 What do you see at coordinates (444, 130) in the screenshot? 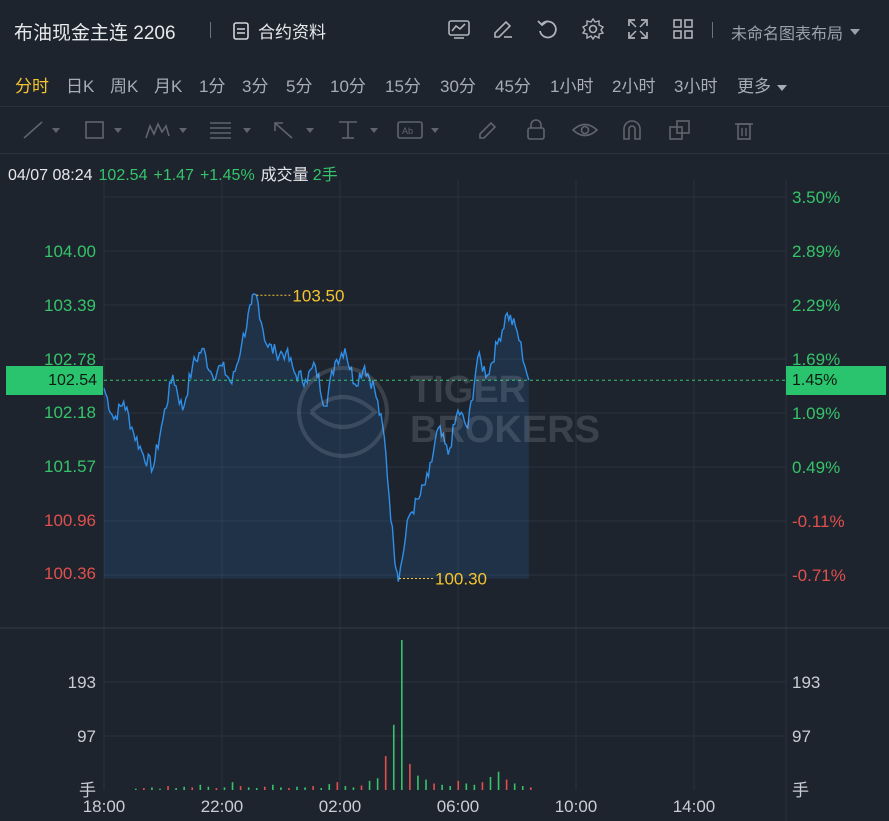
I see `drawing-toolbar: Ab` at bounding box center [444, 130].